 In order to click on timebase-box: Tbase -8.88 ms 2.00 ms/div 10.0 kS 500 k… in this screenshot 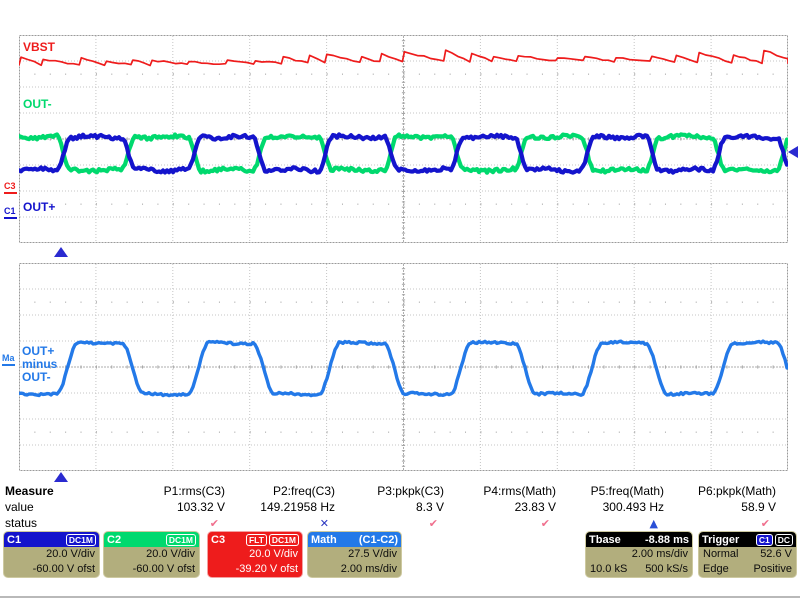, I will do `click(639, 554)`.